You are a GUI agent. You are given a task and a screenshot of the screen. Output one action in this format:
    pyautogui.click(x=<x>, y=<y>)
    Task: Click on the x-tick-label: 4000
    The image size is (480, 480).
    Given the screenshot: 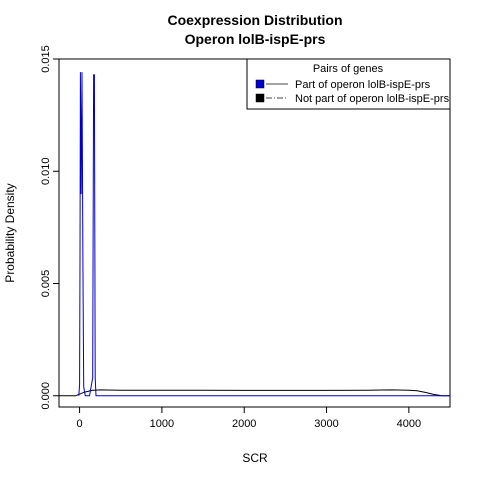 What is the action you would take?
    pyautogui.click(x=409, y=424)
    